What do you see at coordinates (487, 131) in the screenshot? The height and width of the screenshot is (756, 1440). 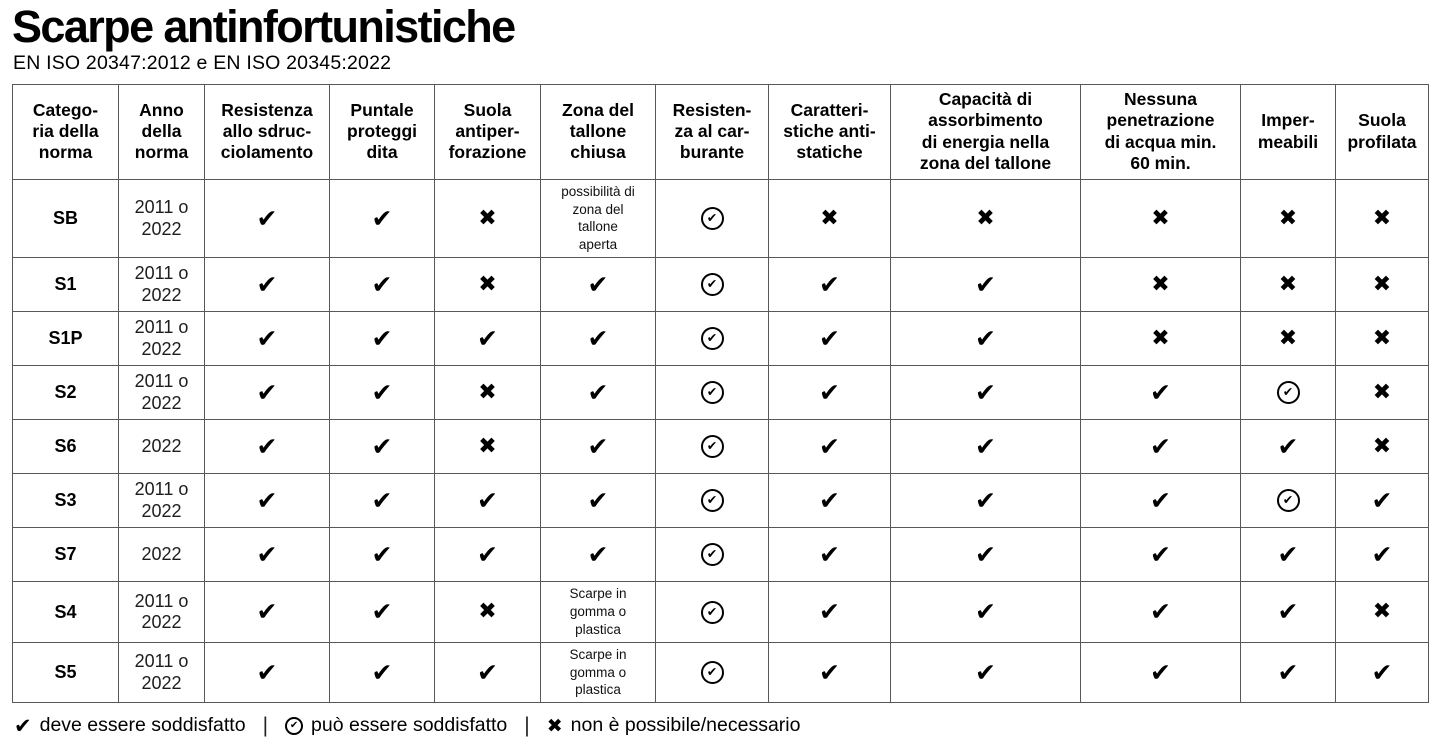 I see `column-header: Suola antiper- forazione` at bounding box center [487, 131].